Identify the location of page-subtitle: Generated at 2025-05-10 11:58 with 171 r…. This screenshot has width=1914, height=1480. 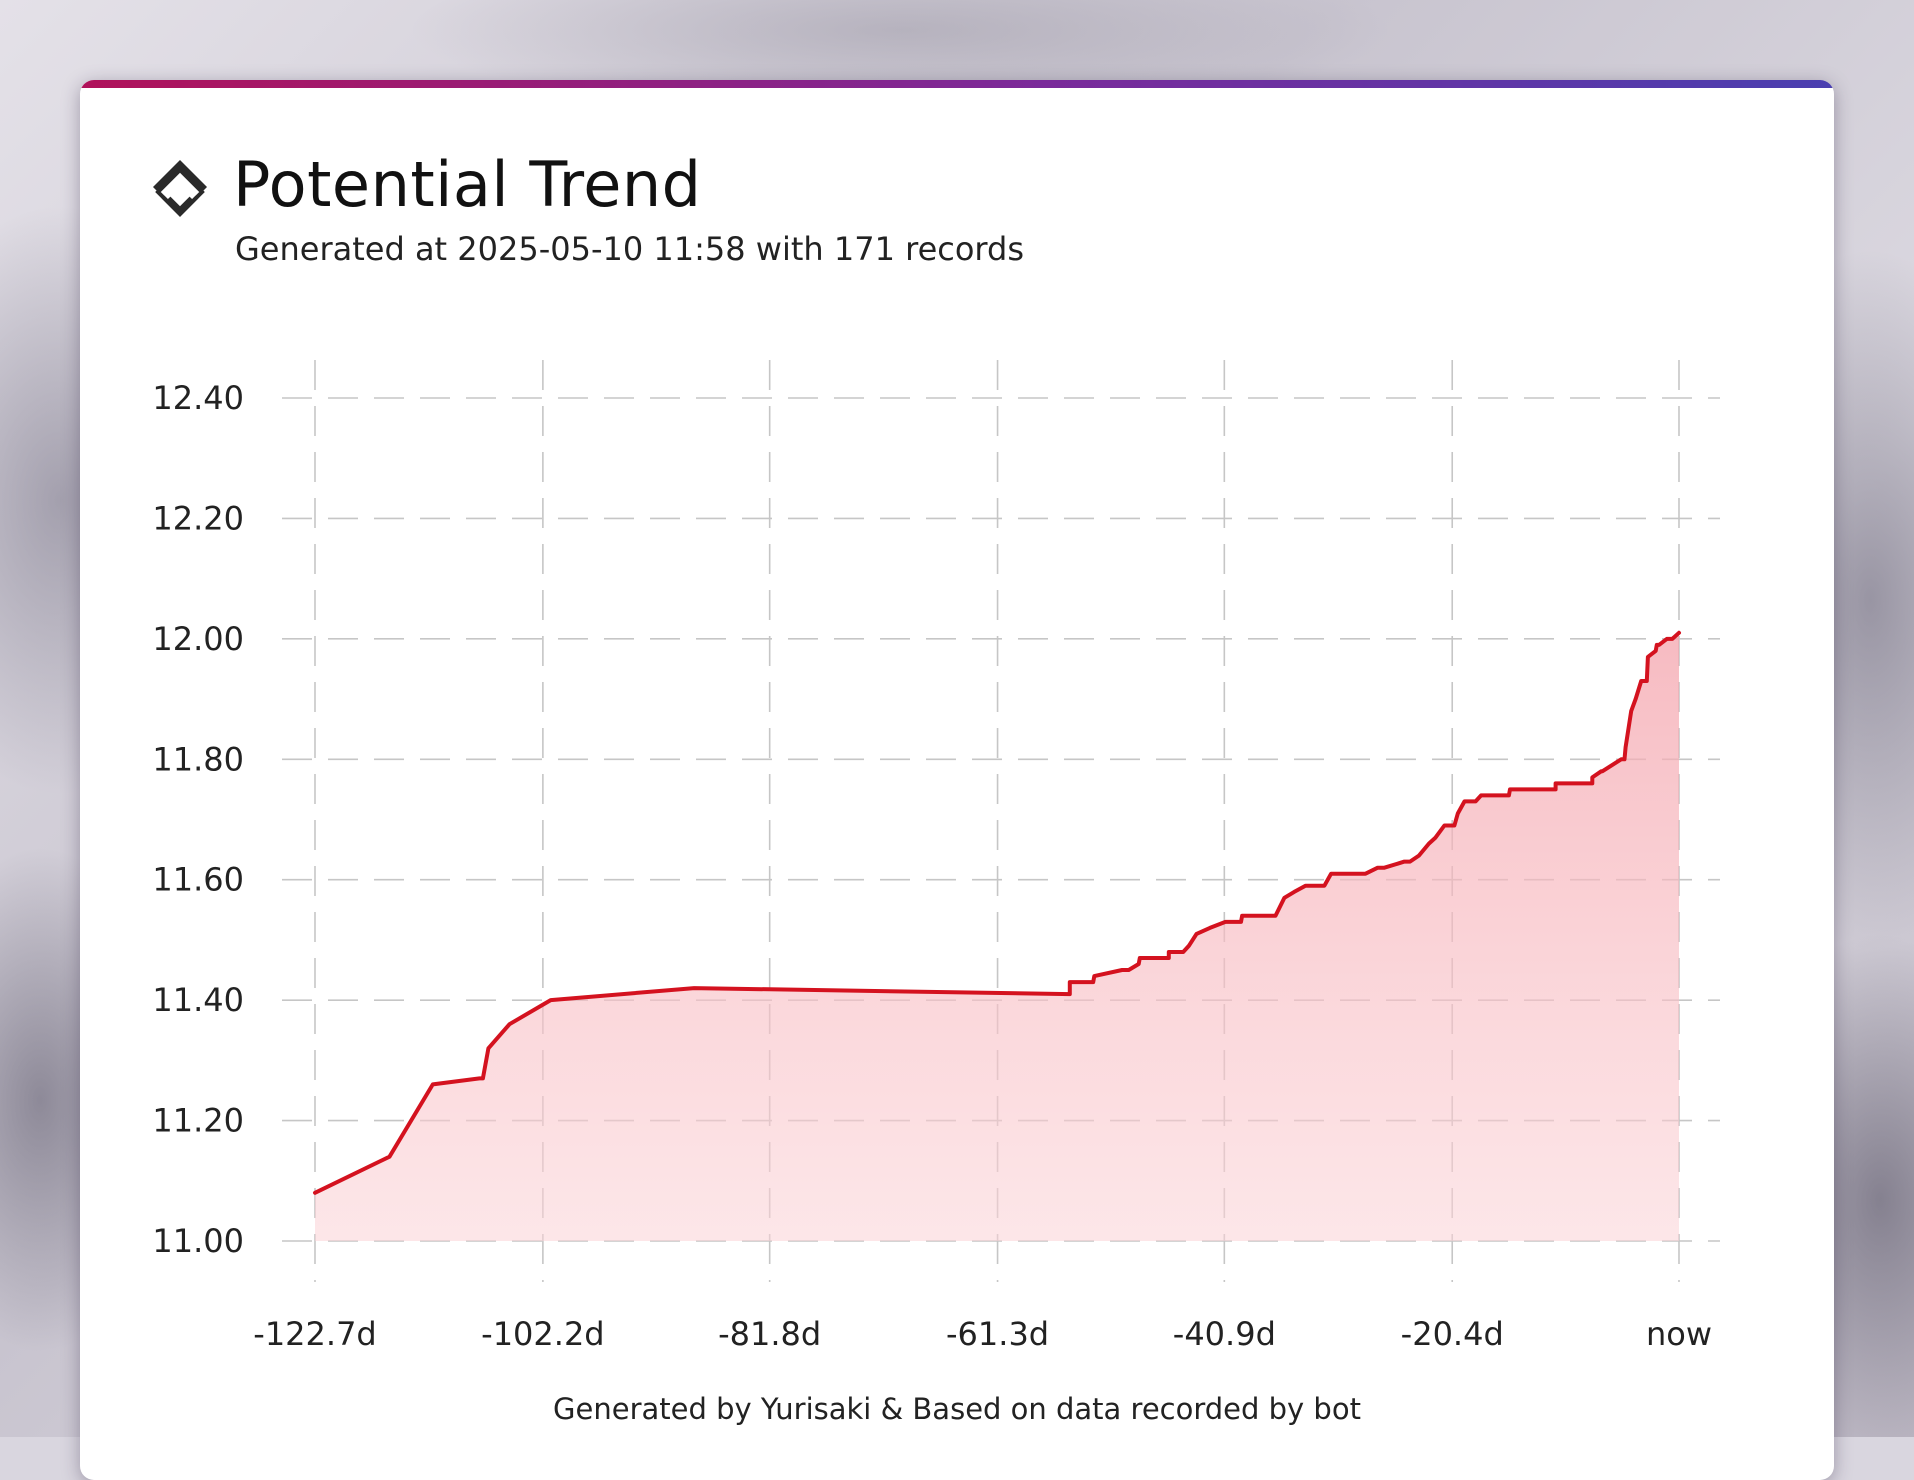
(629, 249).